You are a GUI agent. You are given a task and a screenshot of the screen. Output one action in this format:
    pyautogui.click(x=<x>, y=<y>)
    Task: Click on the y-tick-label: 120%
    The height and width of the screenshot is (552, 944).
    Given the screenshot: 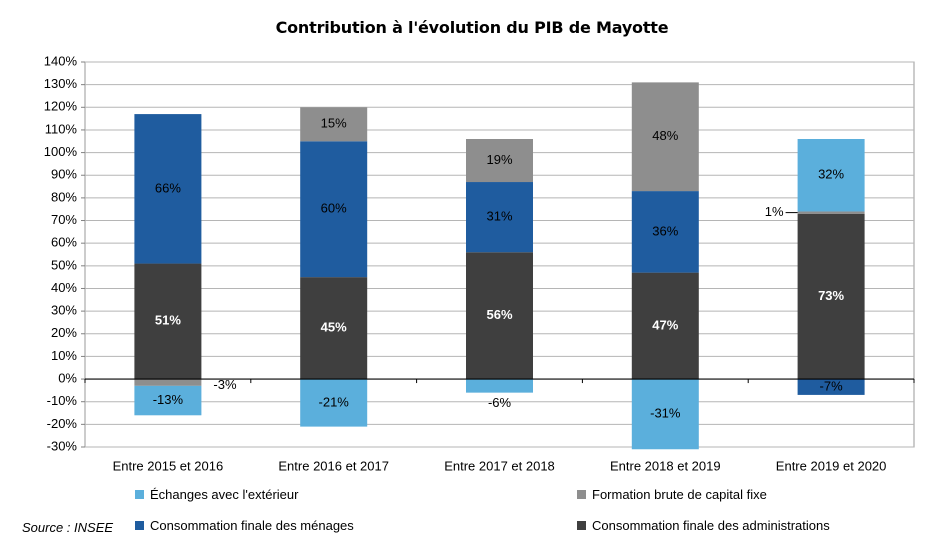 What is the action you would take?
    pyautogui.click(x=61, y=106)
    